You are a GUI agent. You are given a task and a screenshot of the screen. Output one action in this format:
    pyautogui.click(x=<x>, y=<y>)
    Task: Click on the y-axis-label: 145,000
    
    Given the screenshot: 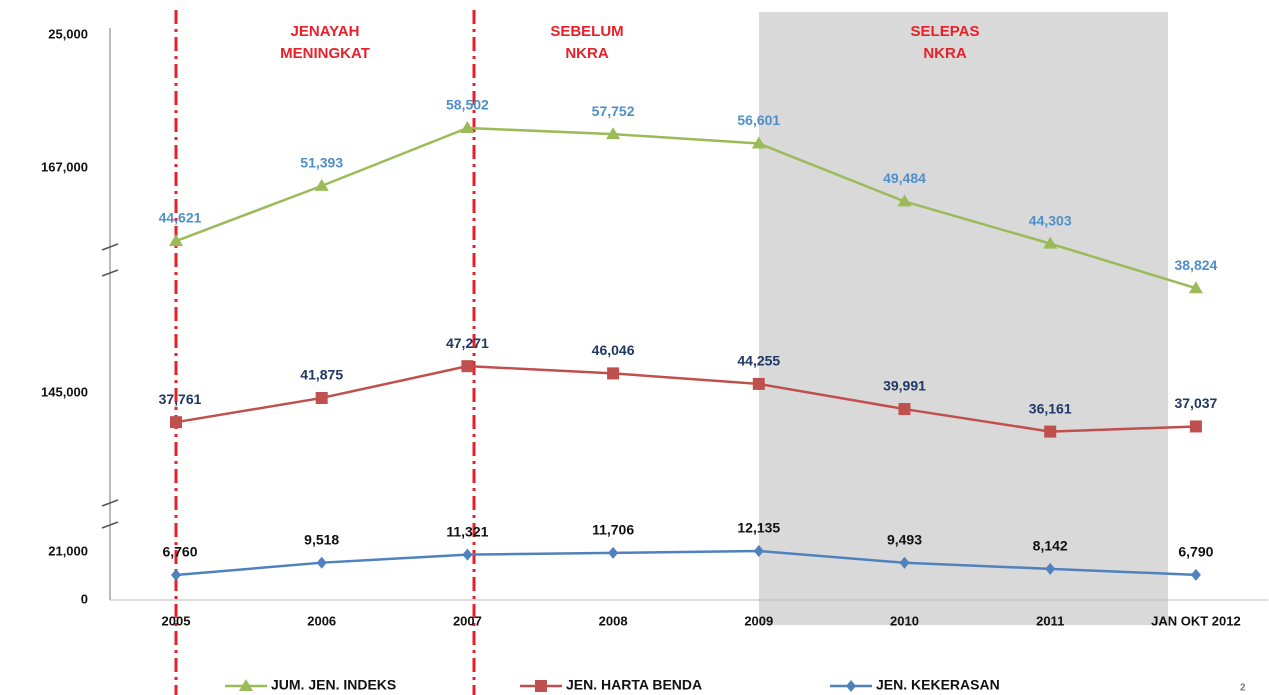 What is the action you would take?
    pyautogui.click(x=64, y=391)
    